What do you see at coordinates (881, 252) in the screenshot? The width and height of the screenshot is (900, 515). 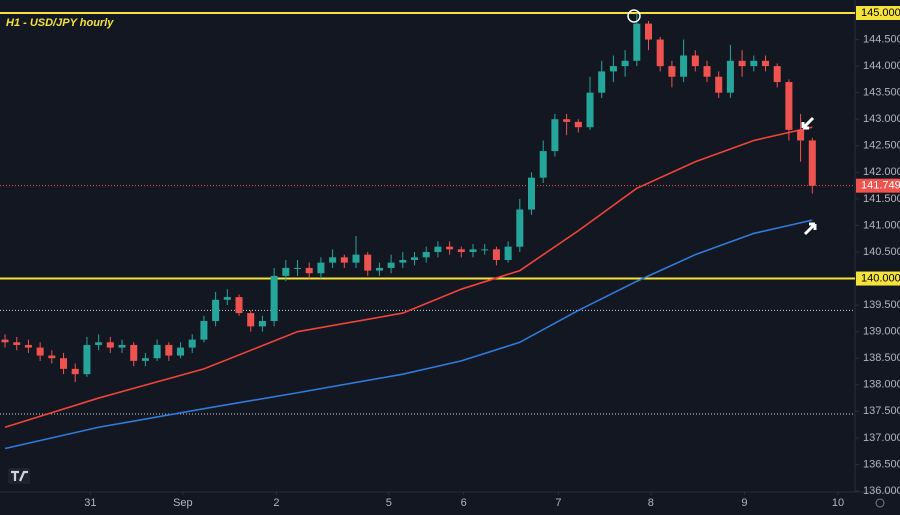 I see `y-tick-label: 140.500` at bounding box center [881, 252].